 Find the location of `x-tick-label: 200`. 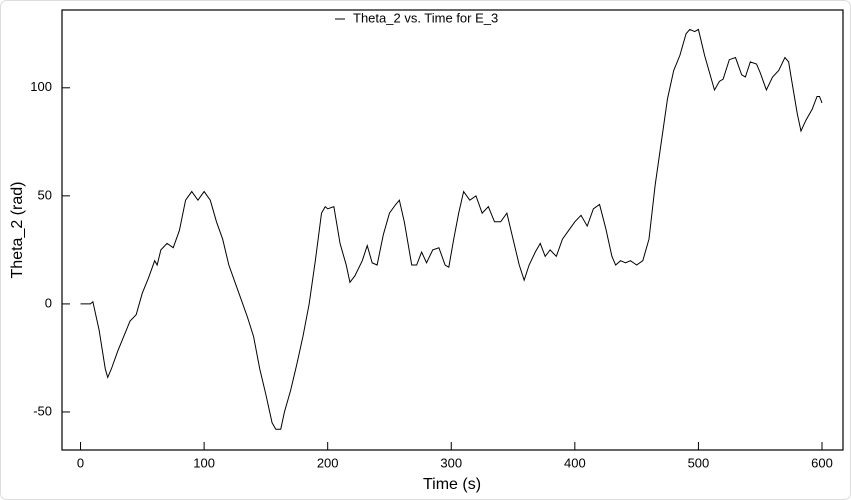

x-tick-label: 200 is located at coordinates (328, 462).